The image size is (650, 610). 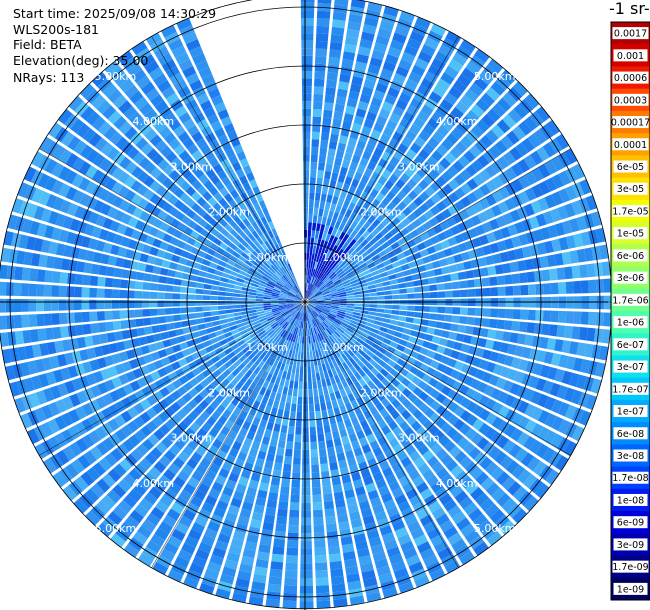 I want to click on colorbar-label: 1e-07, so click(x=630, y=412).